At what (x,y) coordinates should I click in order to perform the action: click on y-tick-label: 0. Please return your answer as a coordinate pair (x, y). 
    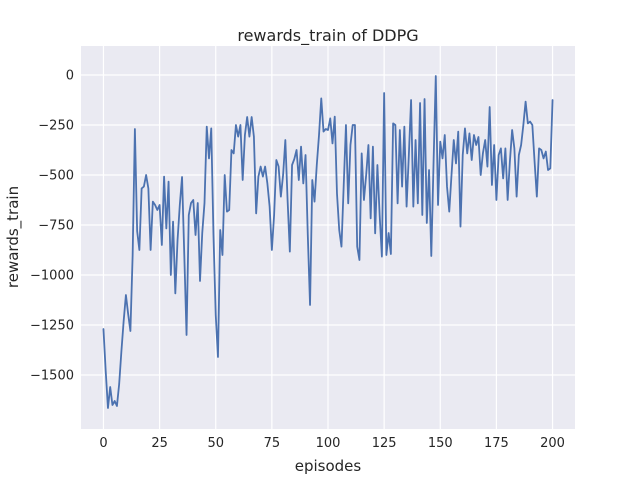
    Looking at the image, I should click on (70, 76).